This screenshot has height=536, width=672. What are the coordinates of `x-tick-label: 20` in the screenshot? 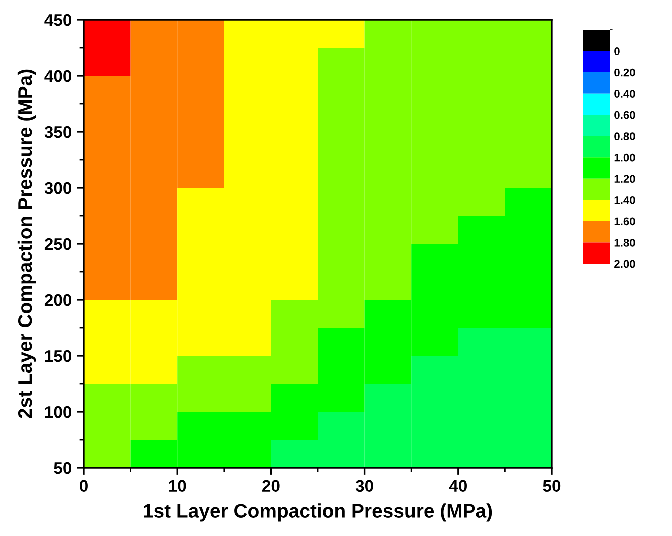 It's located at (271, 486).